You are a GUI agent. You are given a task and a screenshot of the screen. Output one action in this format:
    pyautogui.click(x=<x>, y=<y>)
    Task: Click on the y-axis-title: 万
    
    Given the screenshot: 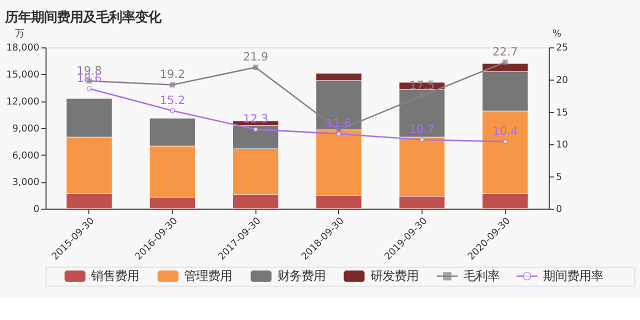 What is the action you would take?
    pyautogui.click(x=19, y=34)
    